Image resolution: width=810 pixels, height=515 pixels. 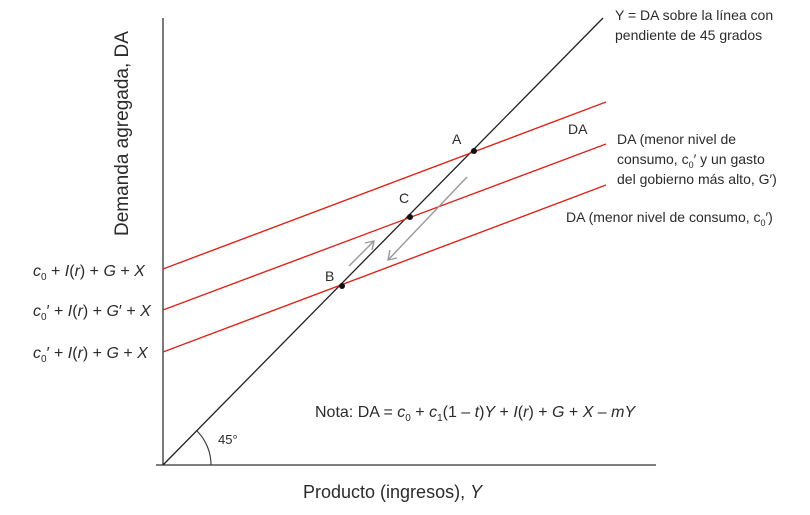 I want to click on da-high-label-1: DA (menor nivel de, so click(x=676, y=139).